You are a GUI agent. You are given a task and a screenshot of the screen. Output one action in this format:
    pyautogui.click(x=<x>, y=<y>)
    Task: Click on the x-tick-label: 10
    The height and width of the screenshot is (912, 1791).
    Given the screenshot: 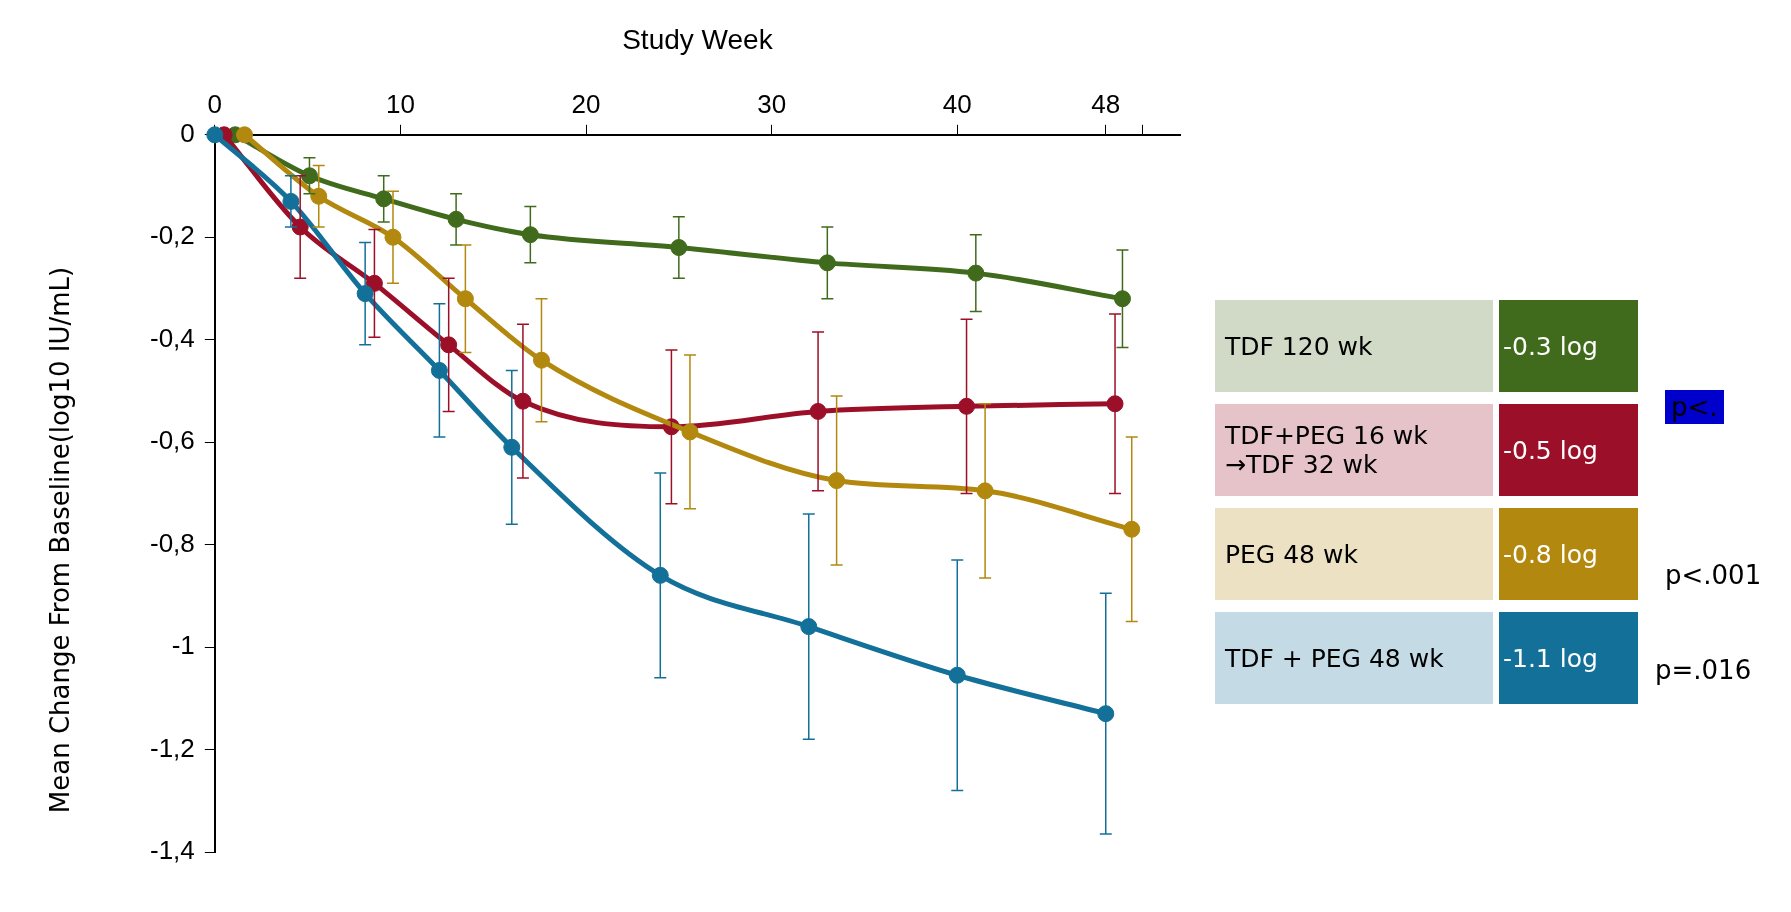 What is the action you would take?
    pyautogui.click(x=400, y=104)
    